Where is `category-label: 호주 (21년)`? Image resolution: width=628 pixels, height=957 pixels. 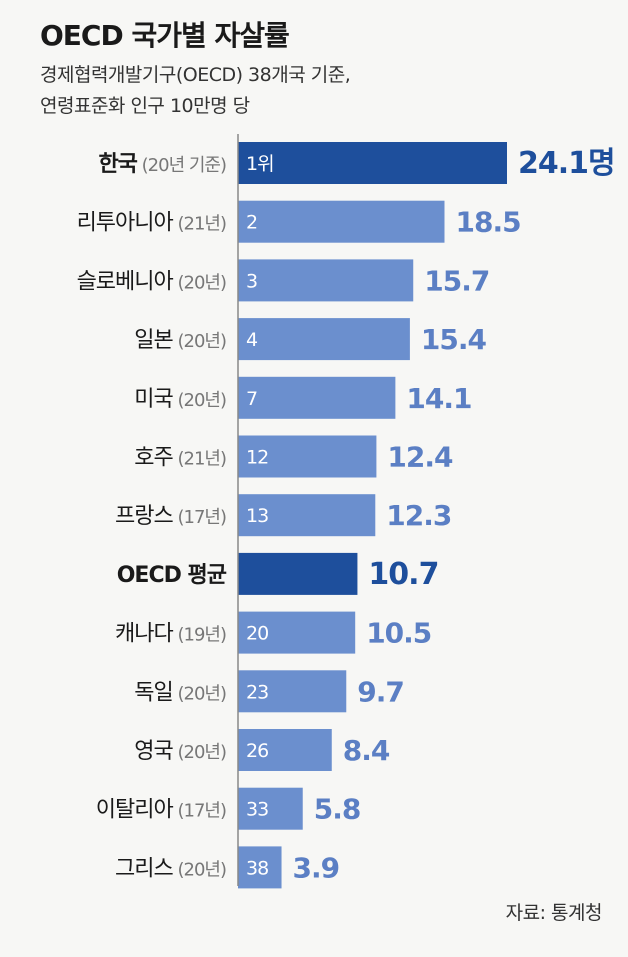
category-label: 호주 (21년) is located at coordinates (180, 458).